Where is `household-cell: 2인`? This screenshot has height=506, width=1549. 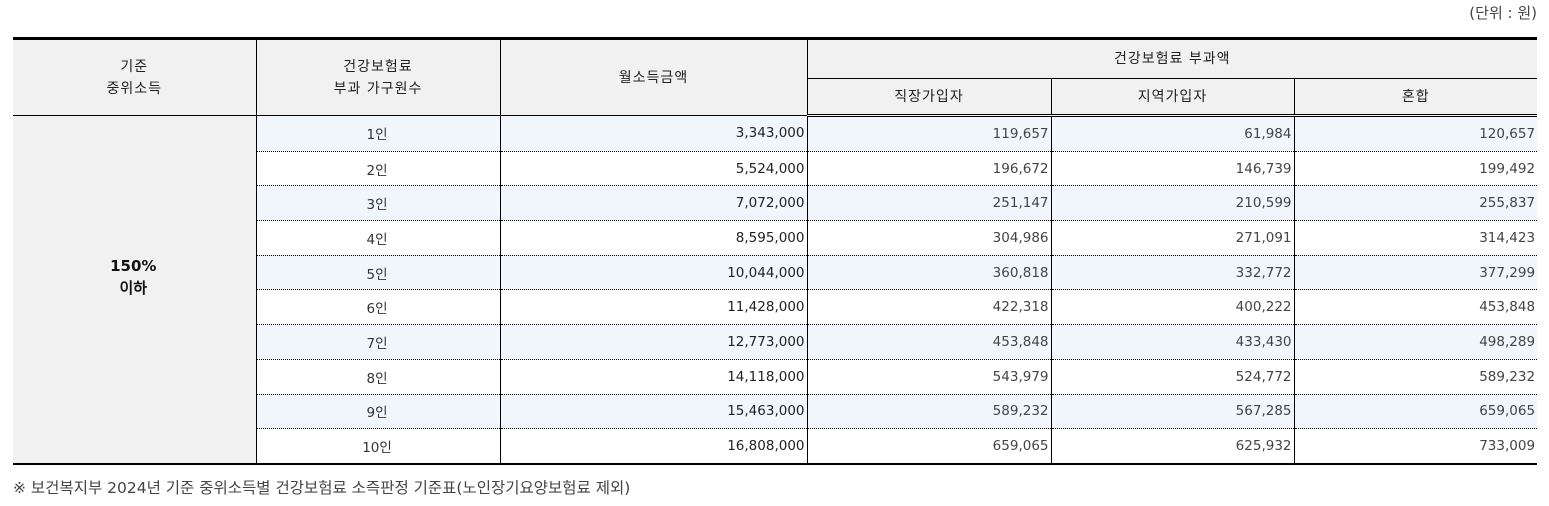
household-cell: 2인 is located at coordinates (378, 169).